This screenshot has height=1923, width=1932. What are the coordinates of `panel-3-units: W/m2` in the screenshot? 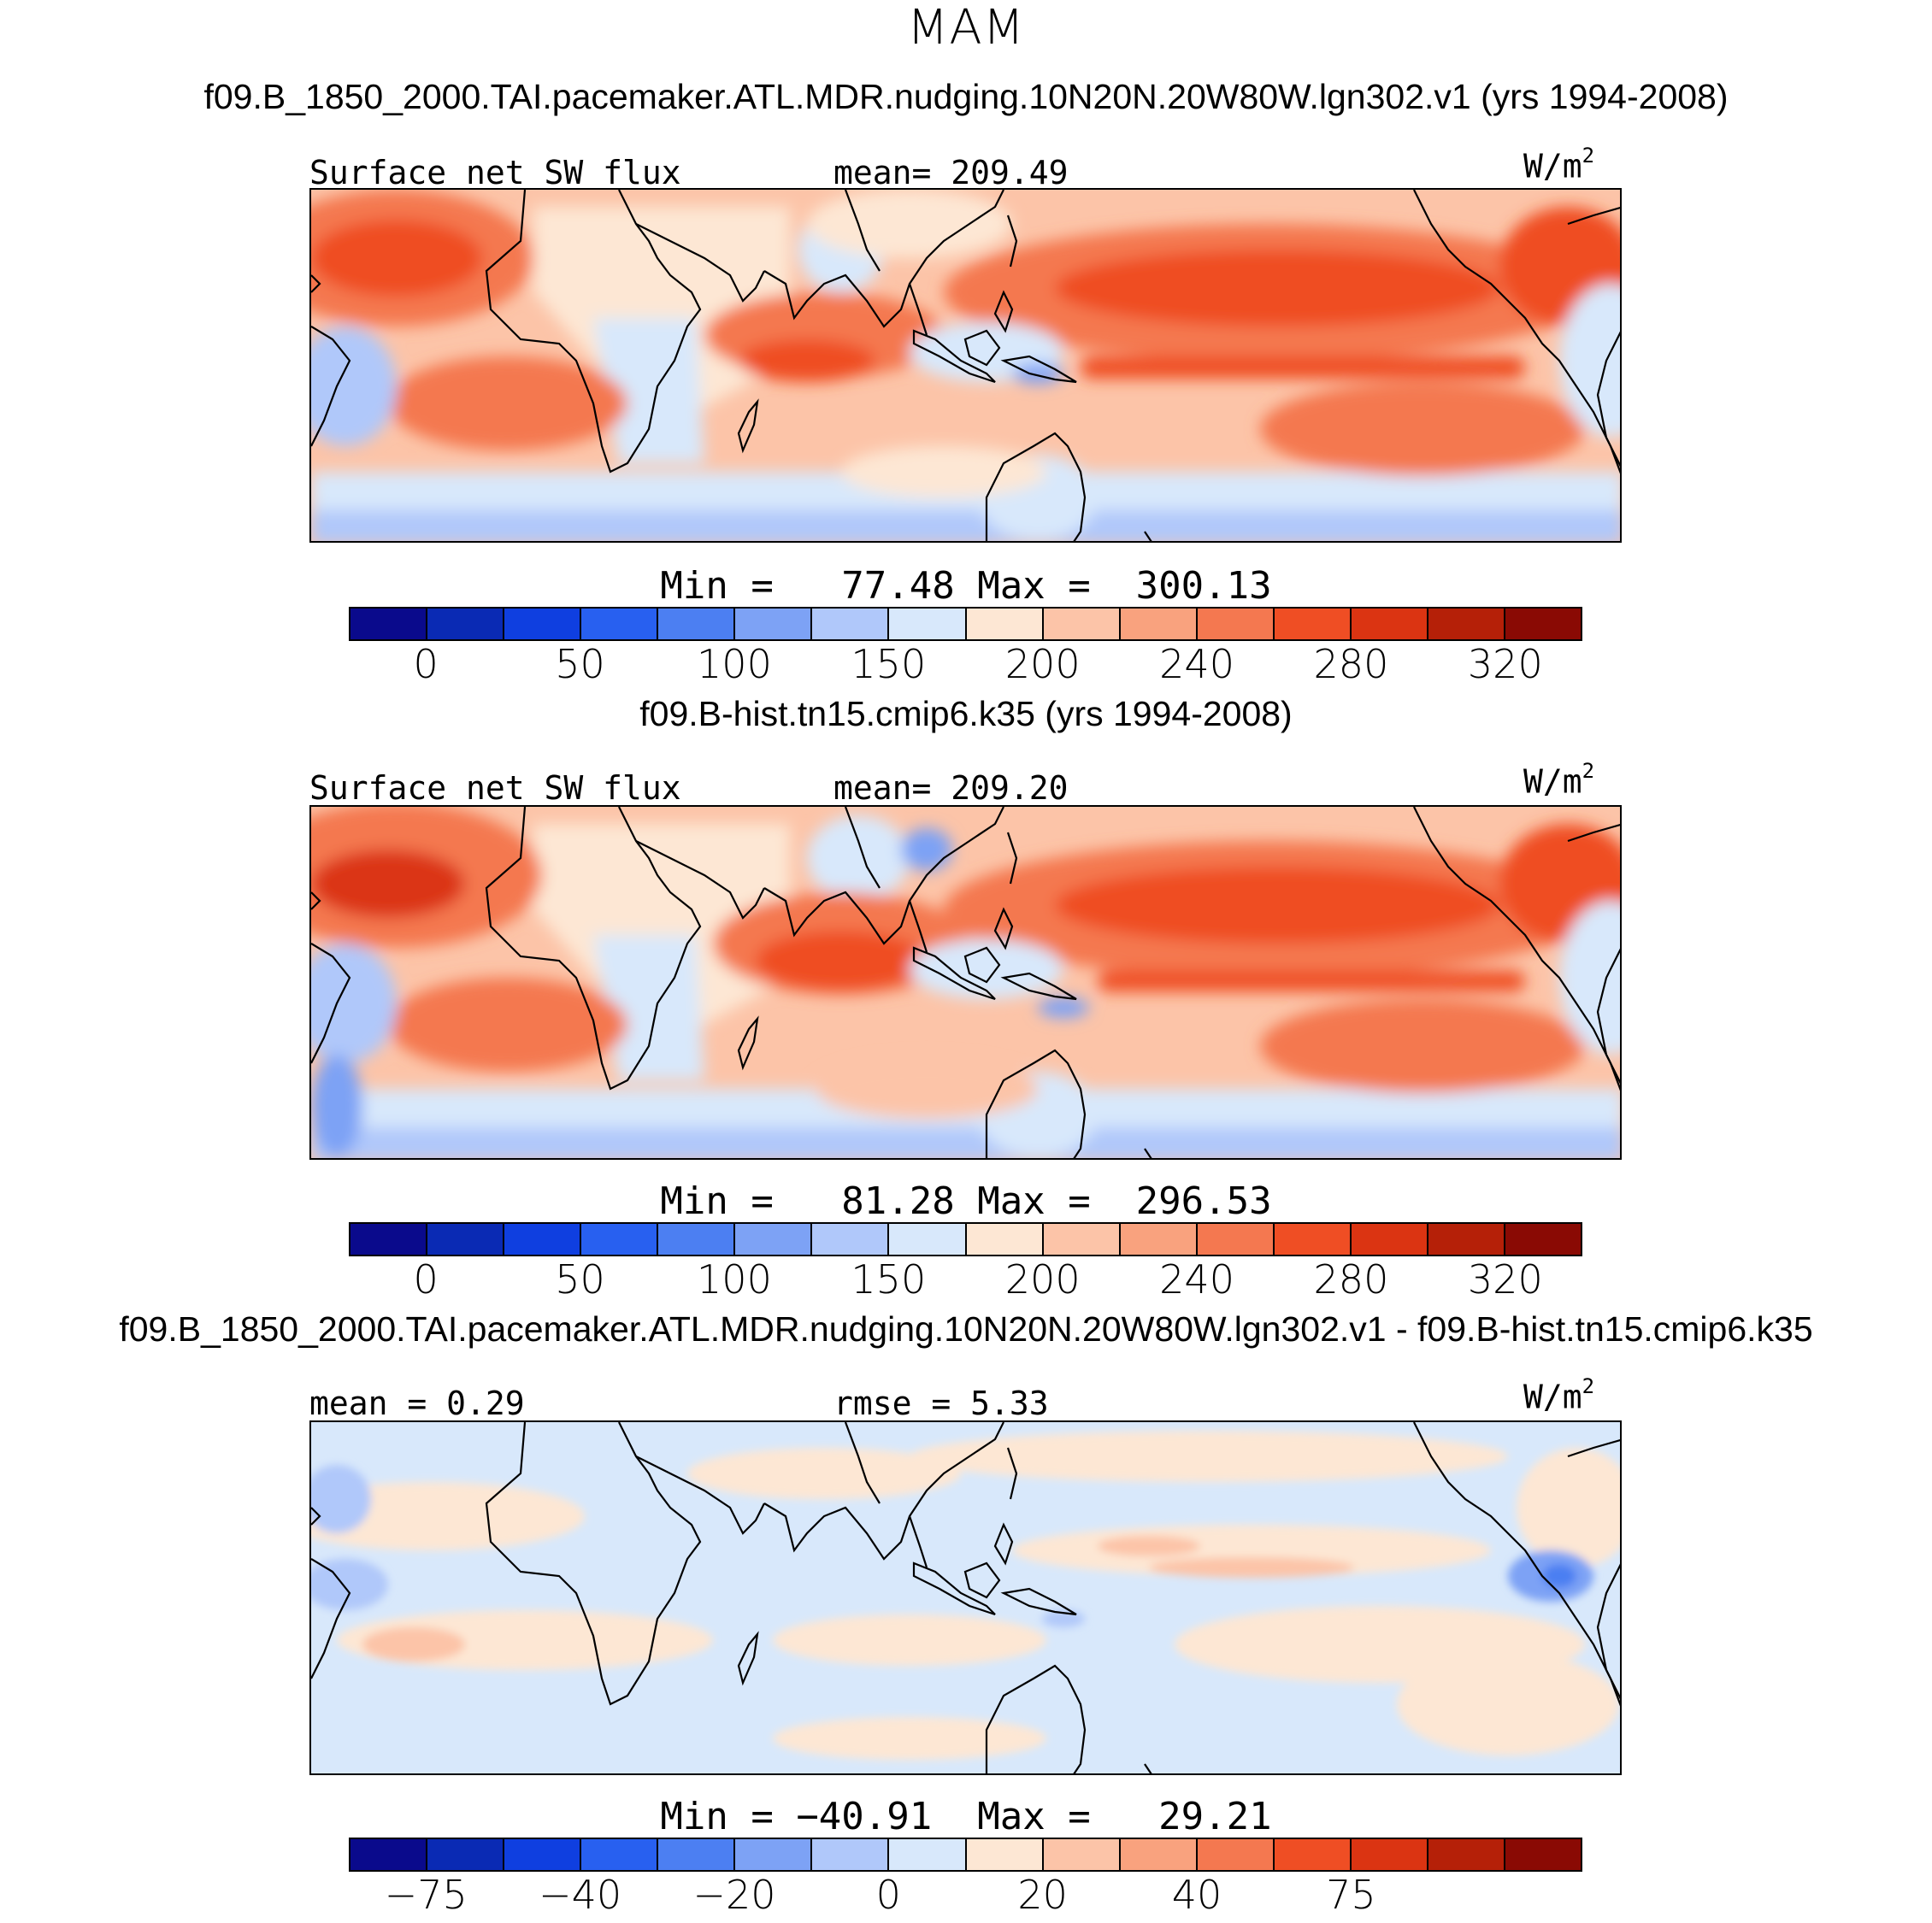 It's located at (1558, 1395).